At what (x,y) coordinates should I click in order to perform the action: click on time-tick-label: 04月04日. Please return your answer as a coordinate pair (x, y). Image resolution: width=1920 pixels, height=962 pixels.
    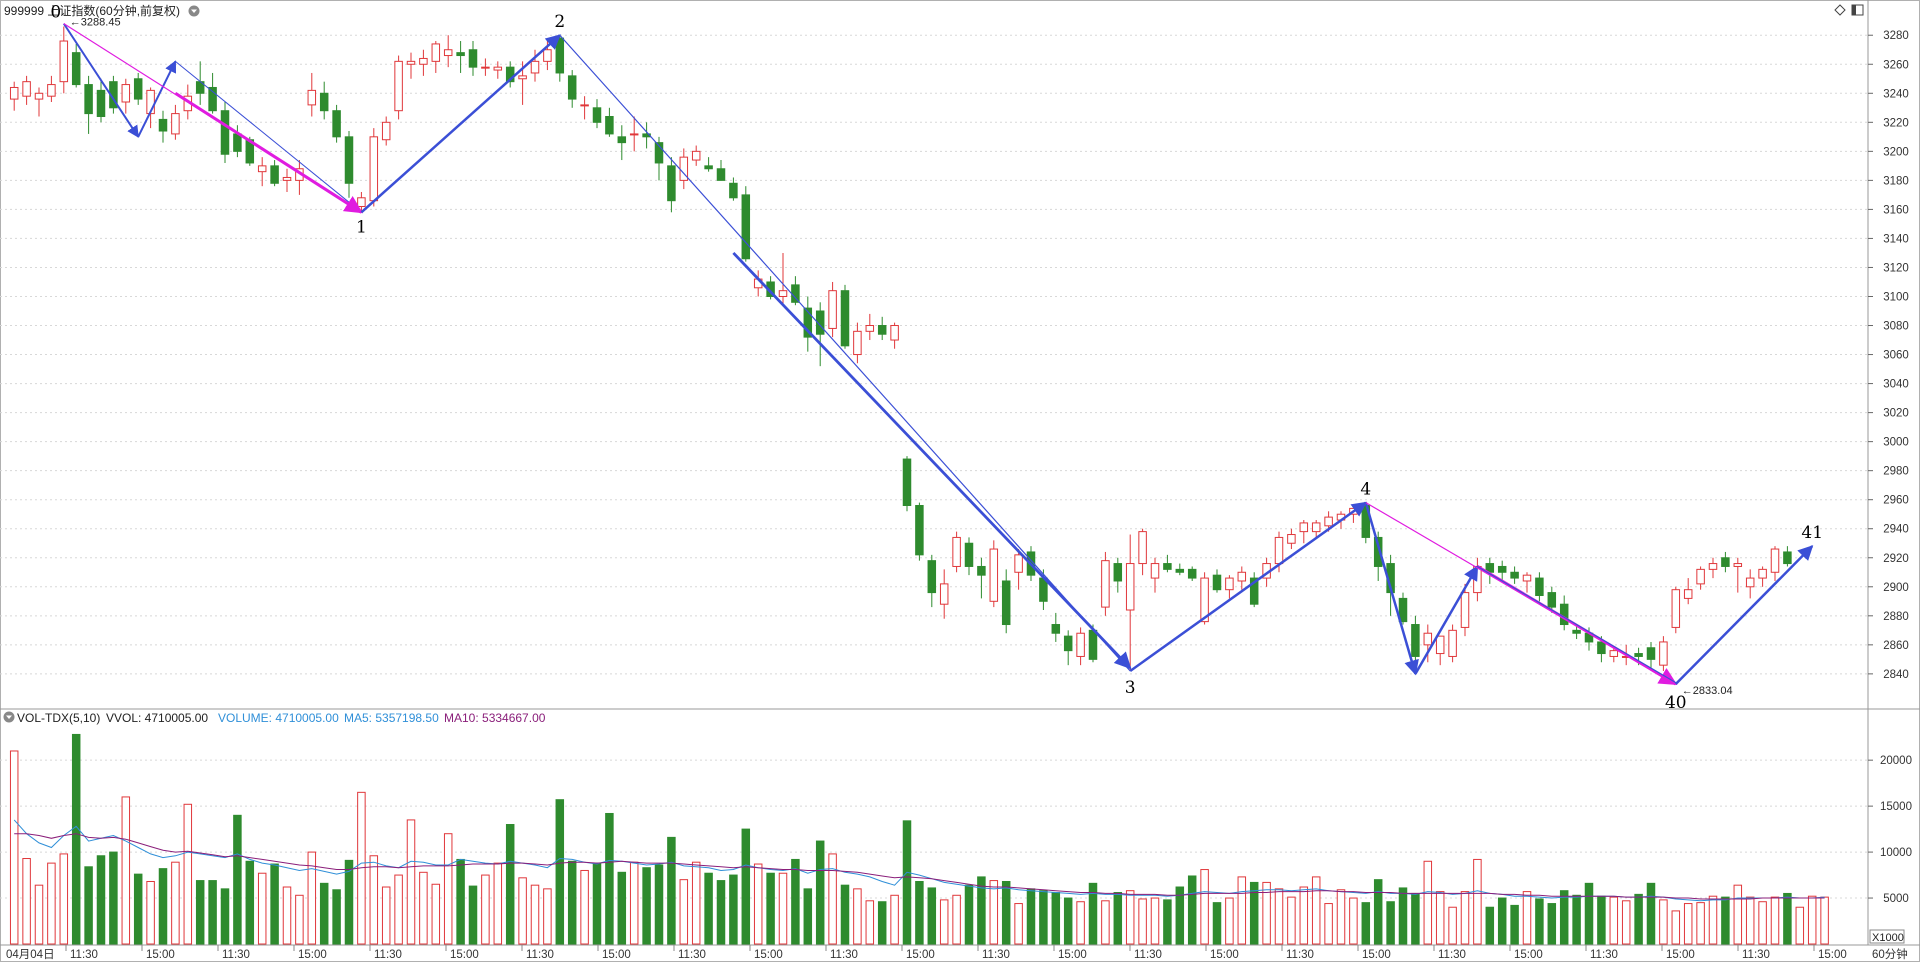
    Looking at the image, I should click on (30, 955).